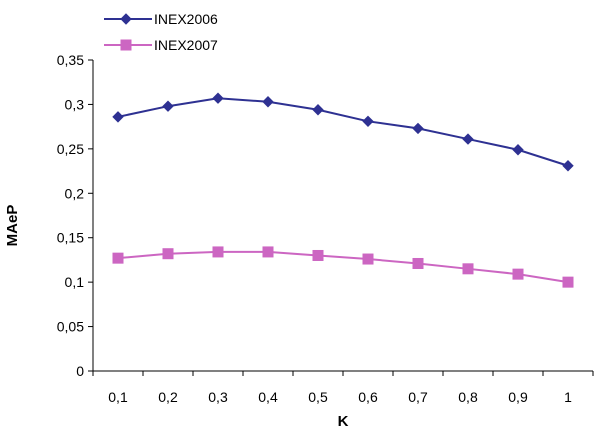 The width and height of the screenshot is (595, 432). Describe the element at coordinates (118, 397) in the screenshot. I see `x-tick-label: 0,1` at that location.